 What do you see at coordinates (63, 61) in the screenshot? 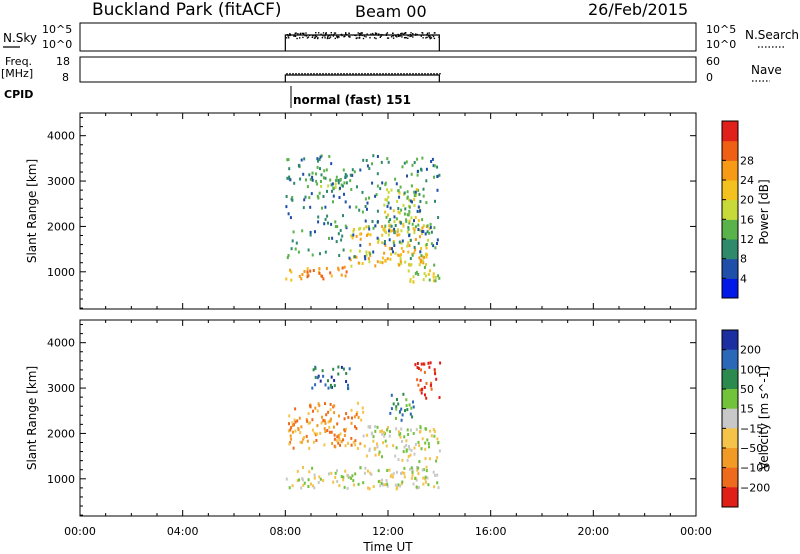
I see `freq-tick-top: 18` at bounding box center [63, 61].